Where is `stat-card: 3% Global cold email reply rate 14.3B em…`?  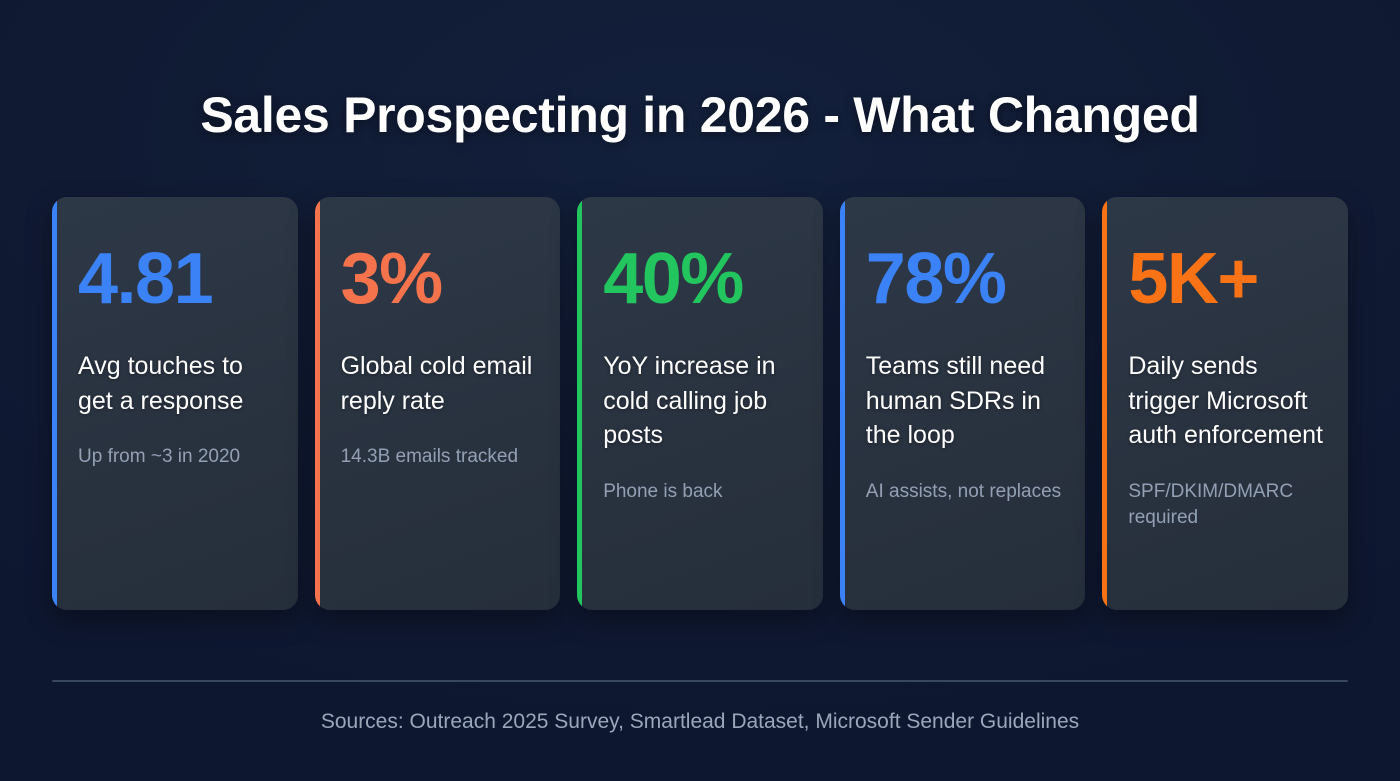
stat-card: 3% Global cold email reply rate 14.3B em… is located at coordinates (437, 403).